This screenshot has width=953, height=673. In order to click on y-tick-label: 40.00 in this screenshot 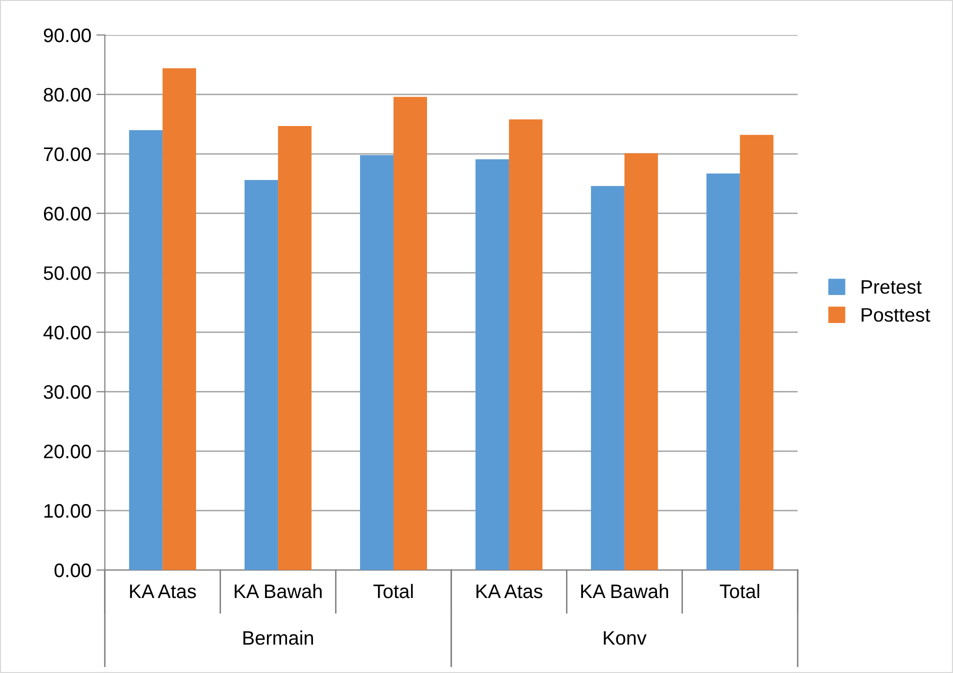, I will do `click(67, 333)`.